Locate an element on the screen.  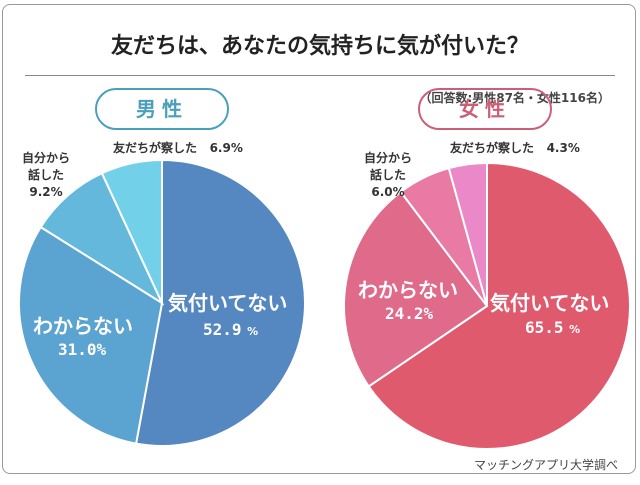
male-value-kizuite: 52.9 % is located at coordinates (231, 329).